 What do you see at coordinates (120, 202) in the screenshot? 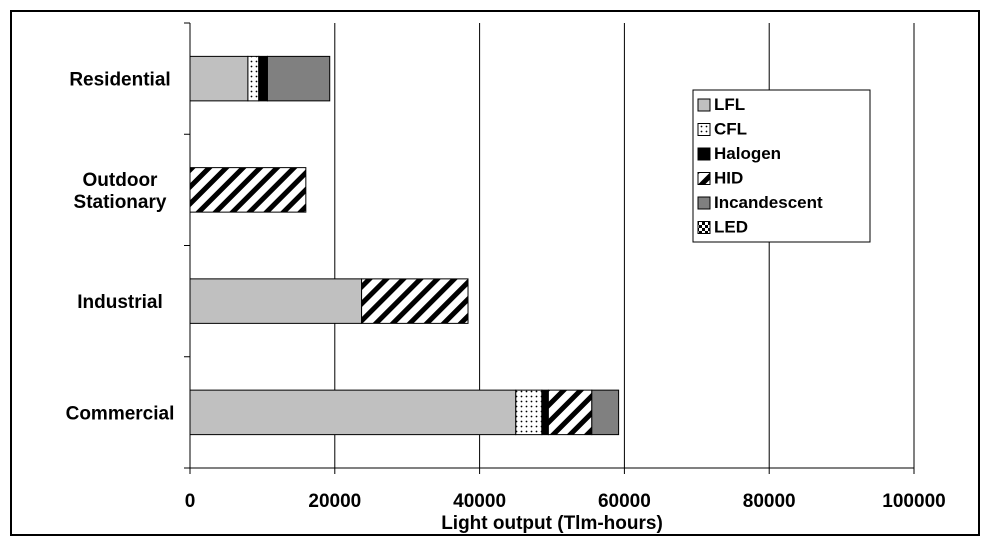
I see `category-label-outdoor-stationary: Stationary` at bounding box center [120, 202].